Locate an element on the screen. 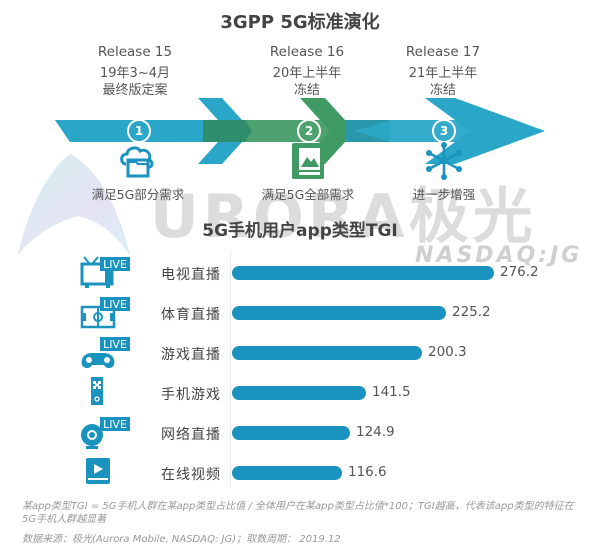 This screenshot has height=552, width=600. chart-row: LIVE 电视直播 276.2 is located at coordinates (300, 275).